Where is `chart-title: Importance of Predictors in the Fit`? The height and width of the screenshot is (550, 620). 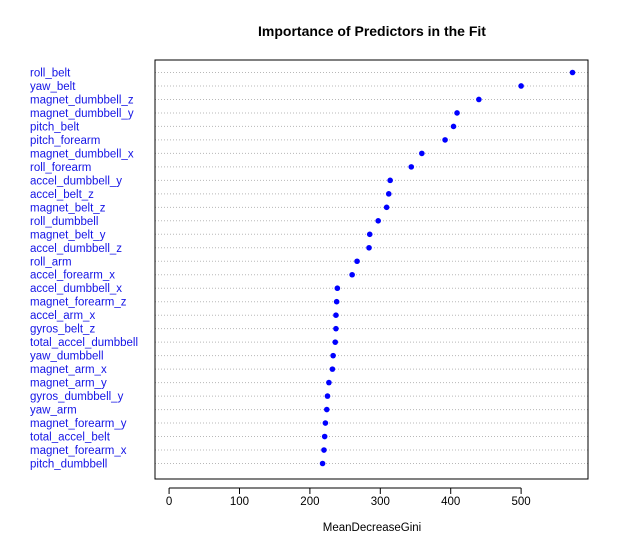
chart-title: Importance of Predictors in the Fit is located at coordinates (372, 31).